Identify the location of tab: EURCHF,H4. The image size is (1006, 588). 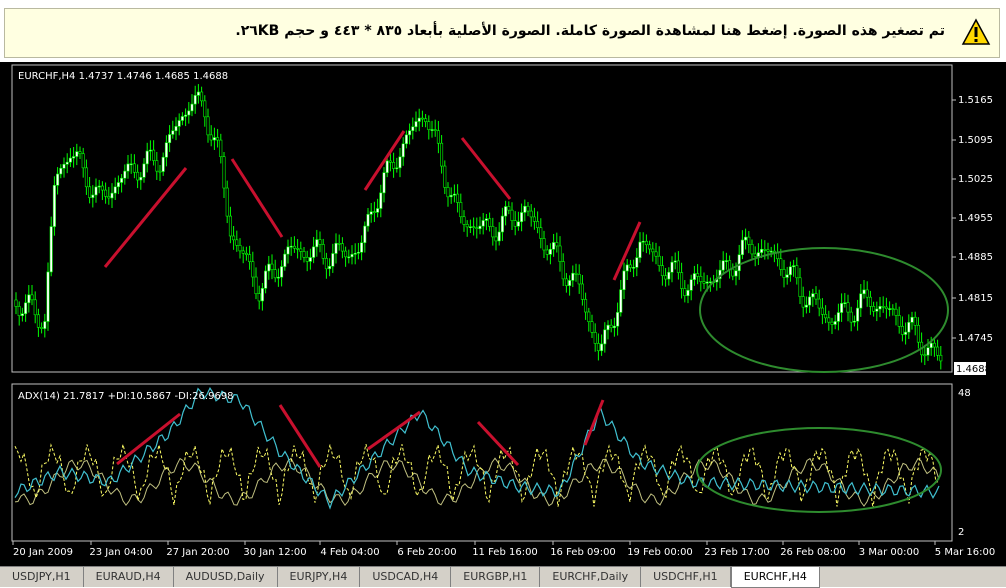
(775, 577).